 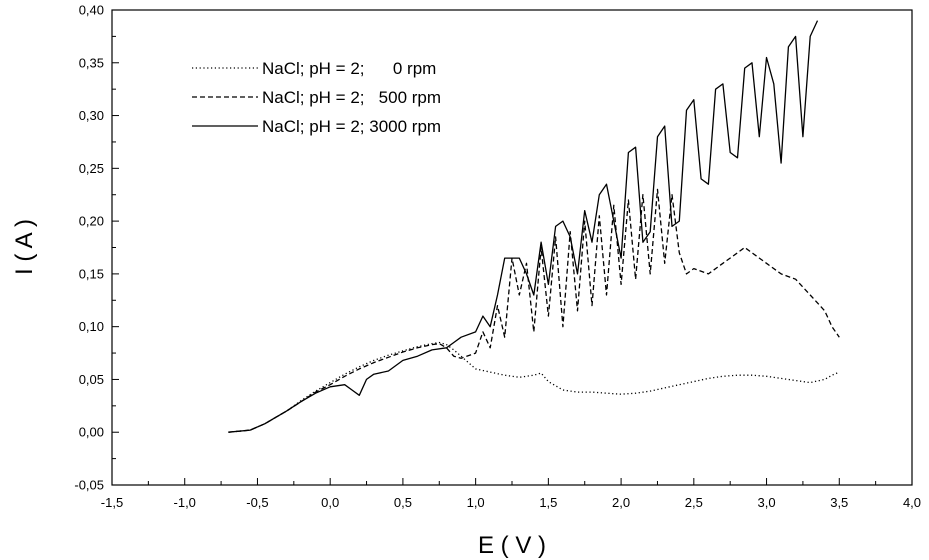 What do you see at coordinates (112, 502) in the screenshot?
I see `x-tick-label: -1,5` at bounding box center [112, 502].